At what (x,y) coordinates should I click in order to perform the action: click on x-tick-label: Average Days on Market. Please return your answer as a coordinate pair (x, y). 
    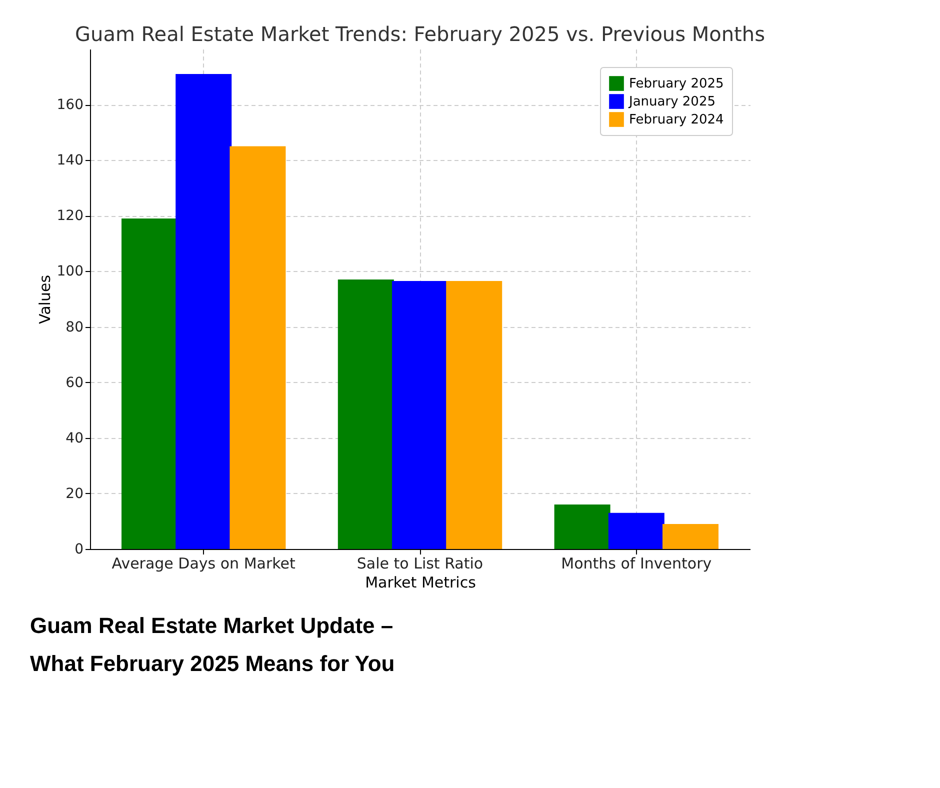
    Looking at the image, I should click on (204, 563).